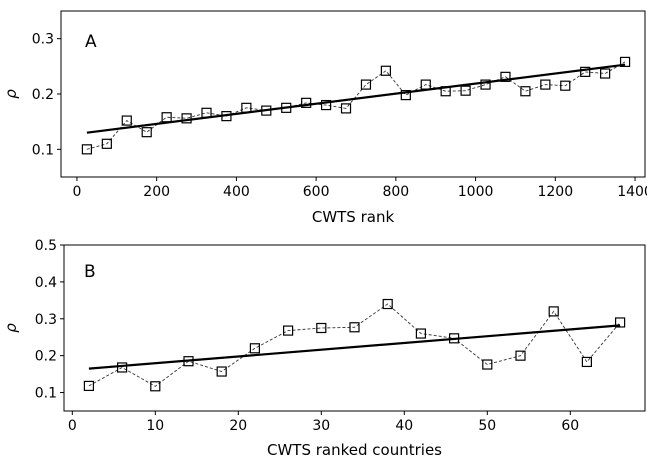  What do you see at coordinates (236, 192) in the screenshot?
I see `x-tick-label: 400` at bounding box center [236, 192].